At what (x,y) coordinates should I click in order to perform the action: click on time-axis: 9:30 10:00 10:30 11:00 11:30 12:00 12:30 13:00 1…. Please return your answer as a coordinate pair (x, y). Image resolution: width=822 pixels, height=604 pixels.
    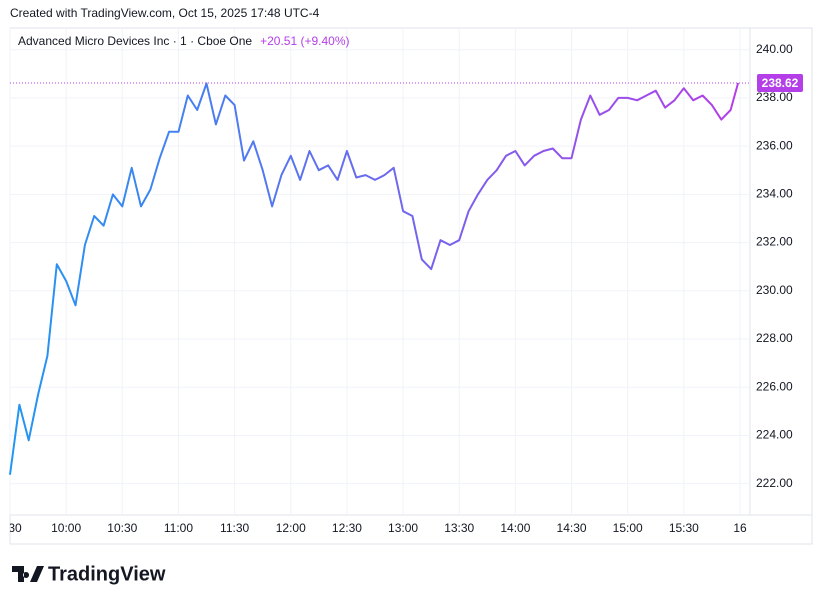
    Looking at the image, I should click on (373, 528).